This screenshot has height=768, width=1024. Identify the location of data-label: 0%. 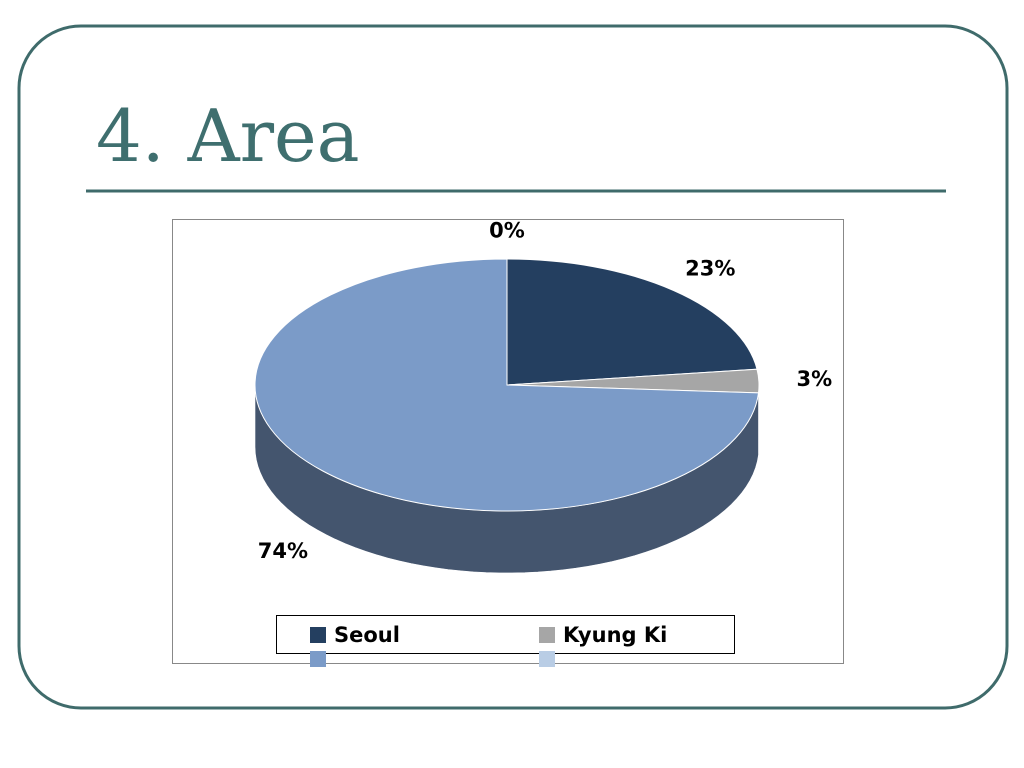
(507, 230).